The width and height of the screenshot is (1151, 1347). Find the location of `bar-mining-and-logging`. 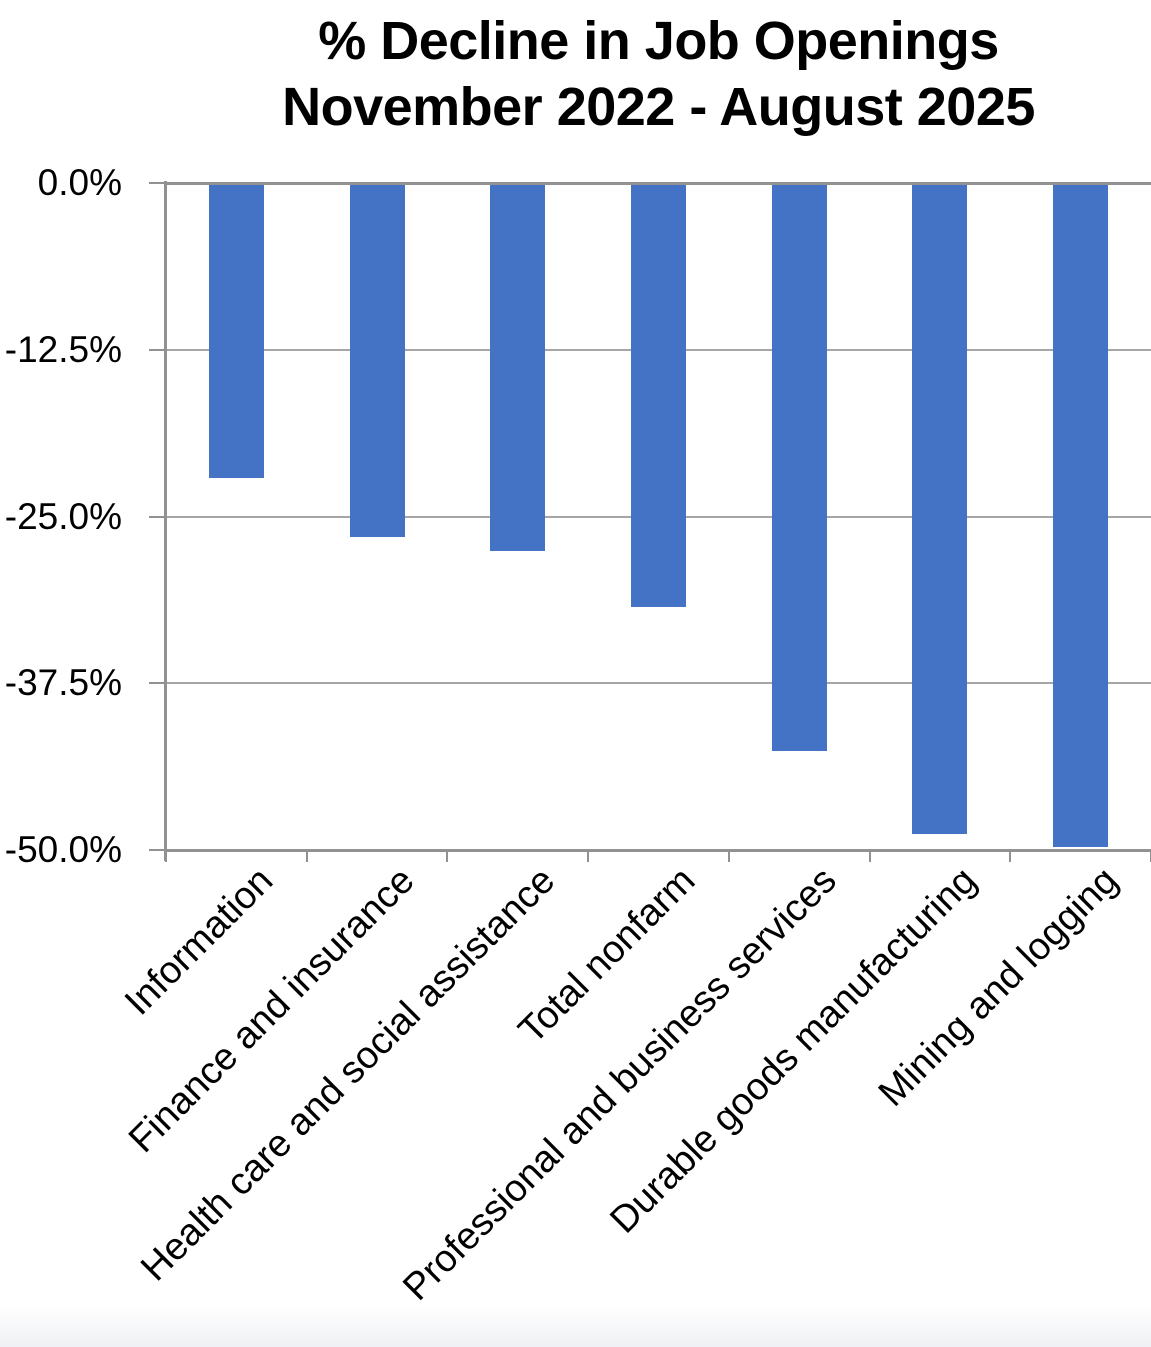

bar-mining-and-logging is located at coordinates (1081, 516).